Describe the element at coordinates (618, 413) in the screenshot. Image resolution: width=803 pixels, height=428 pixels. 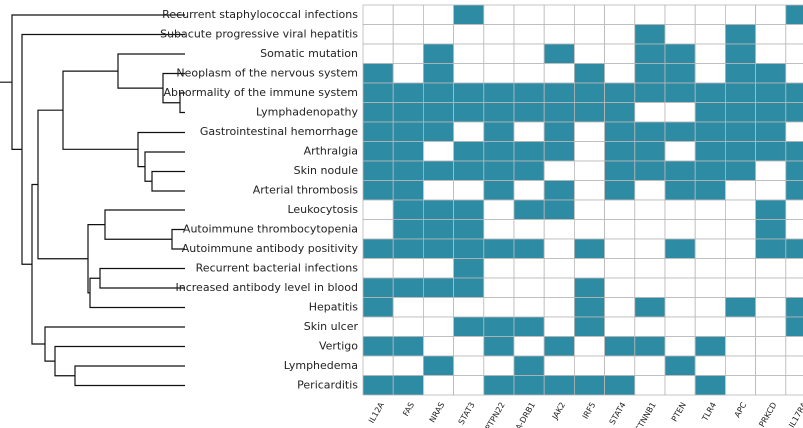
I see `column-label: STAT4` at that location.